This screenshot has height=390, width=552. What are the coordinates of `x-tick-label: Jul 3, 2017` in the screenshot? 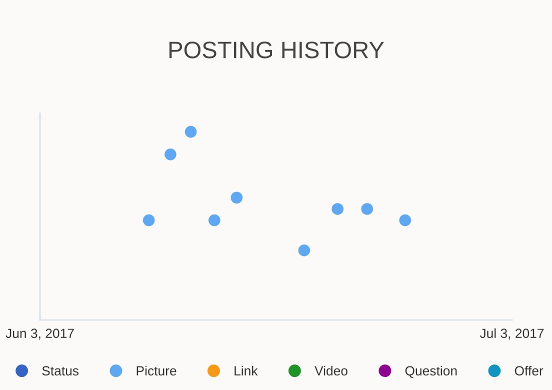 It's located at (512, 334).